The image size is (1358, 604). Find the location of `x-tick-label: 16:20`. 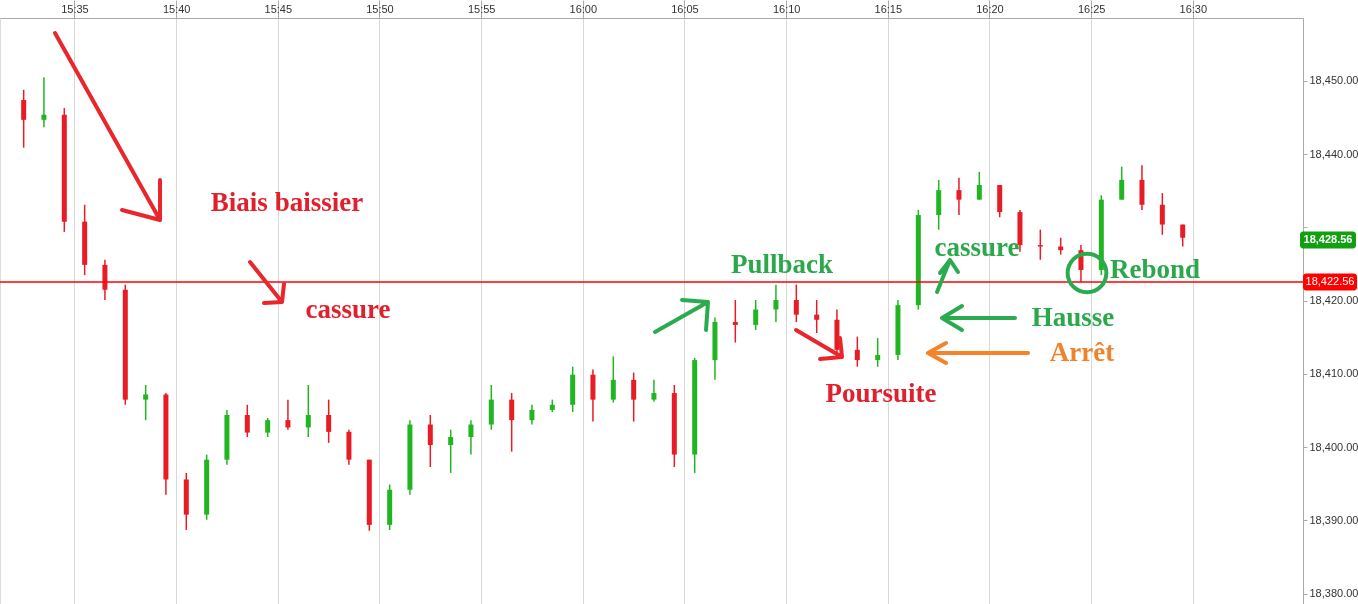

x-tick-label: 16:20 is located at coordinates (990, 8).